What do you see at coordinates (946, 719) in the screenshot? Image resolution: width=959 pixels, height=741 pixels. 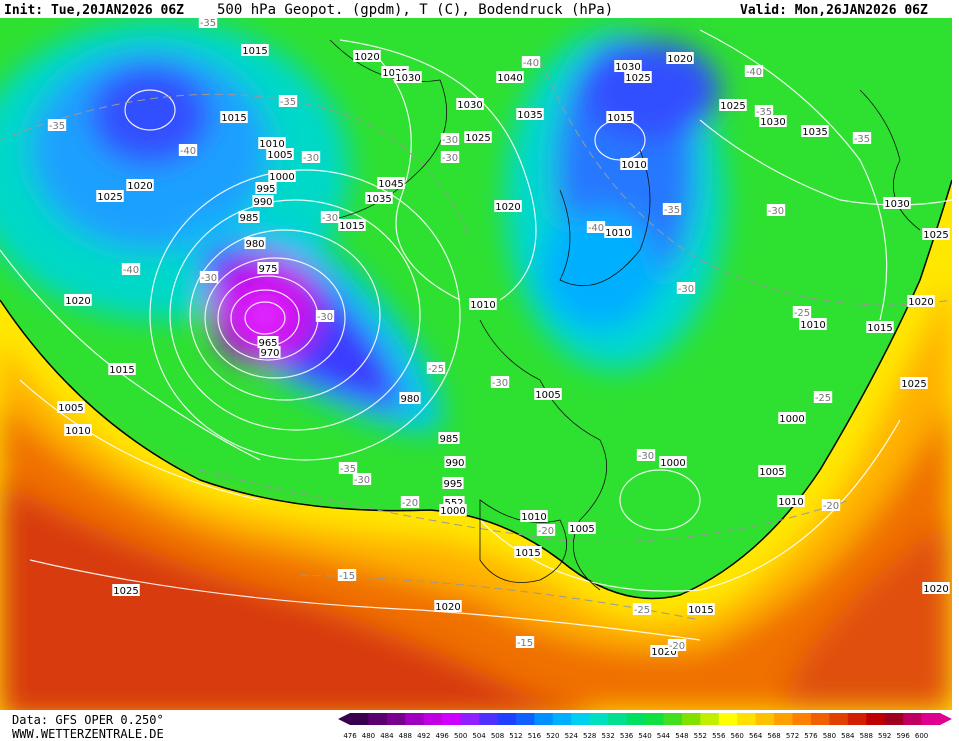 I see `colorbar-arrow-right` at bounding box center [946, 719].